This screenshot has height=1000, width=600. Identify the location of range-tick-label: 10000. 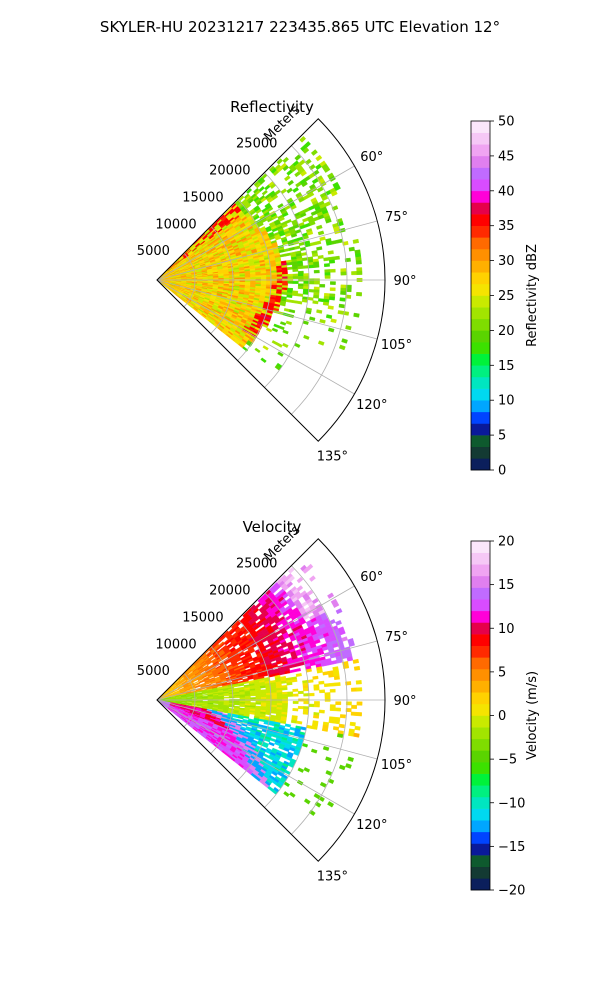
(175, 644).